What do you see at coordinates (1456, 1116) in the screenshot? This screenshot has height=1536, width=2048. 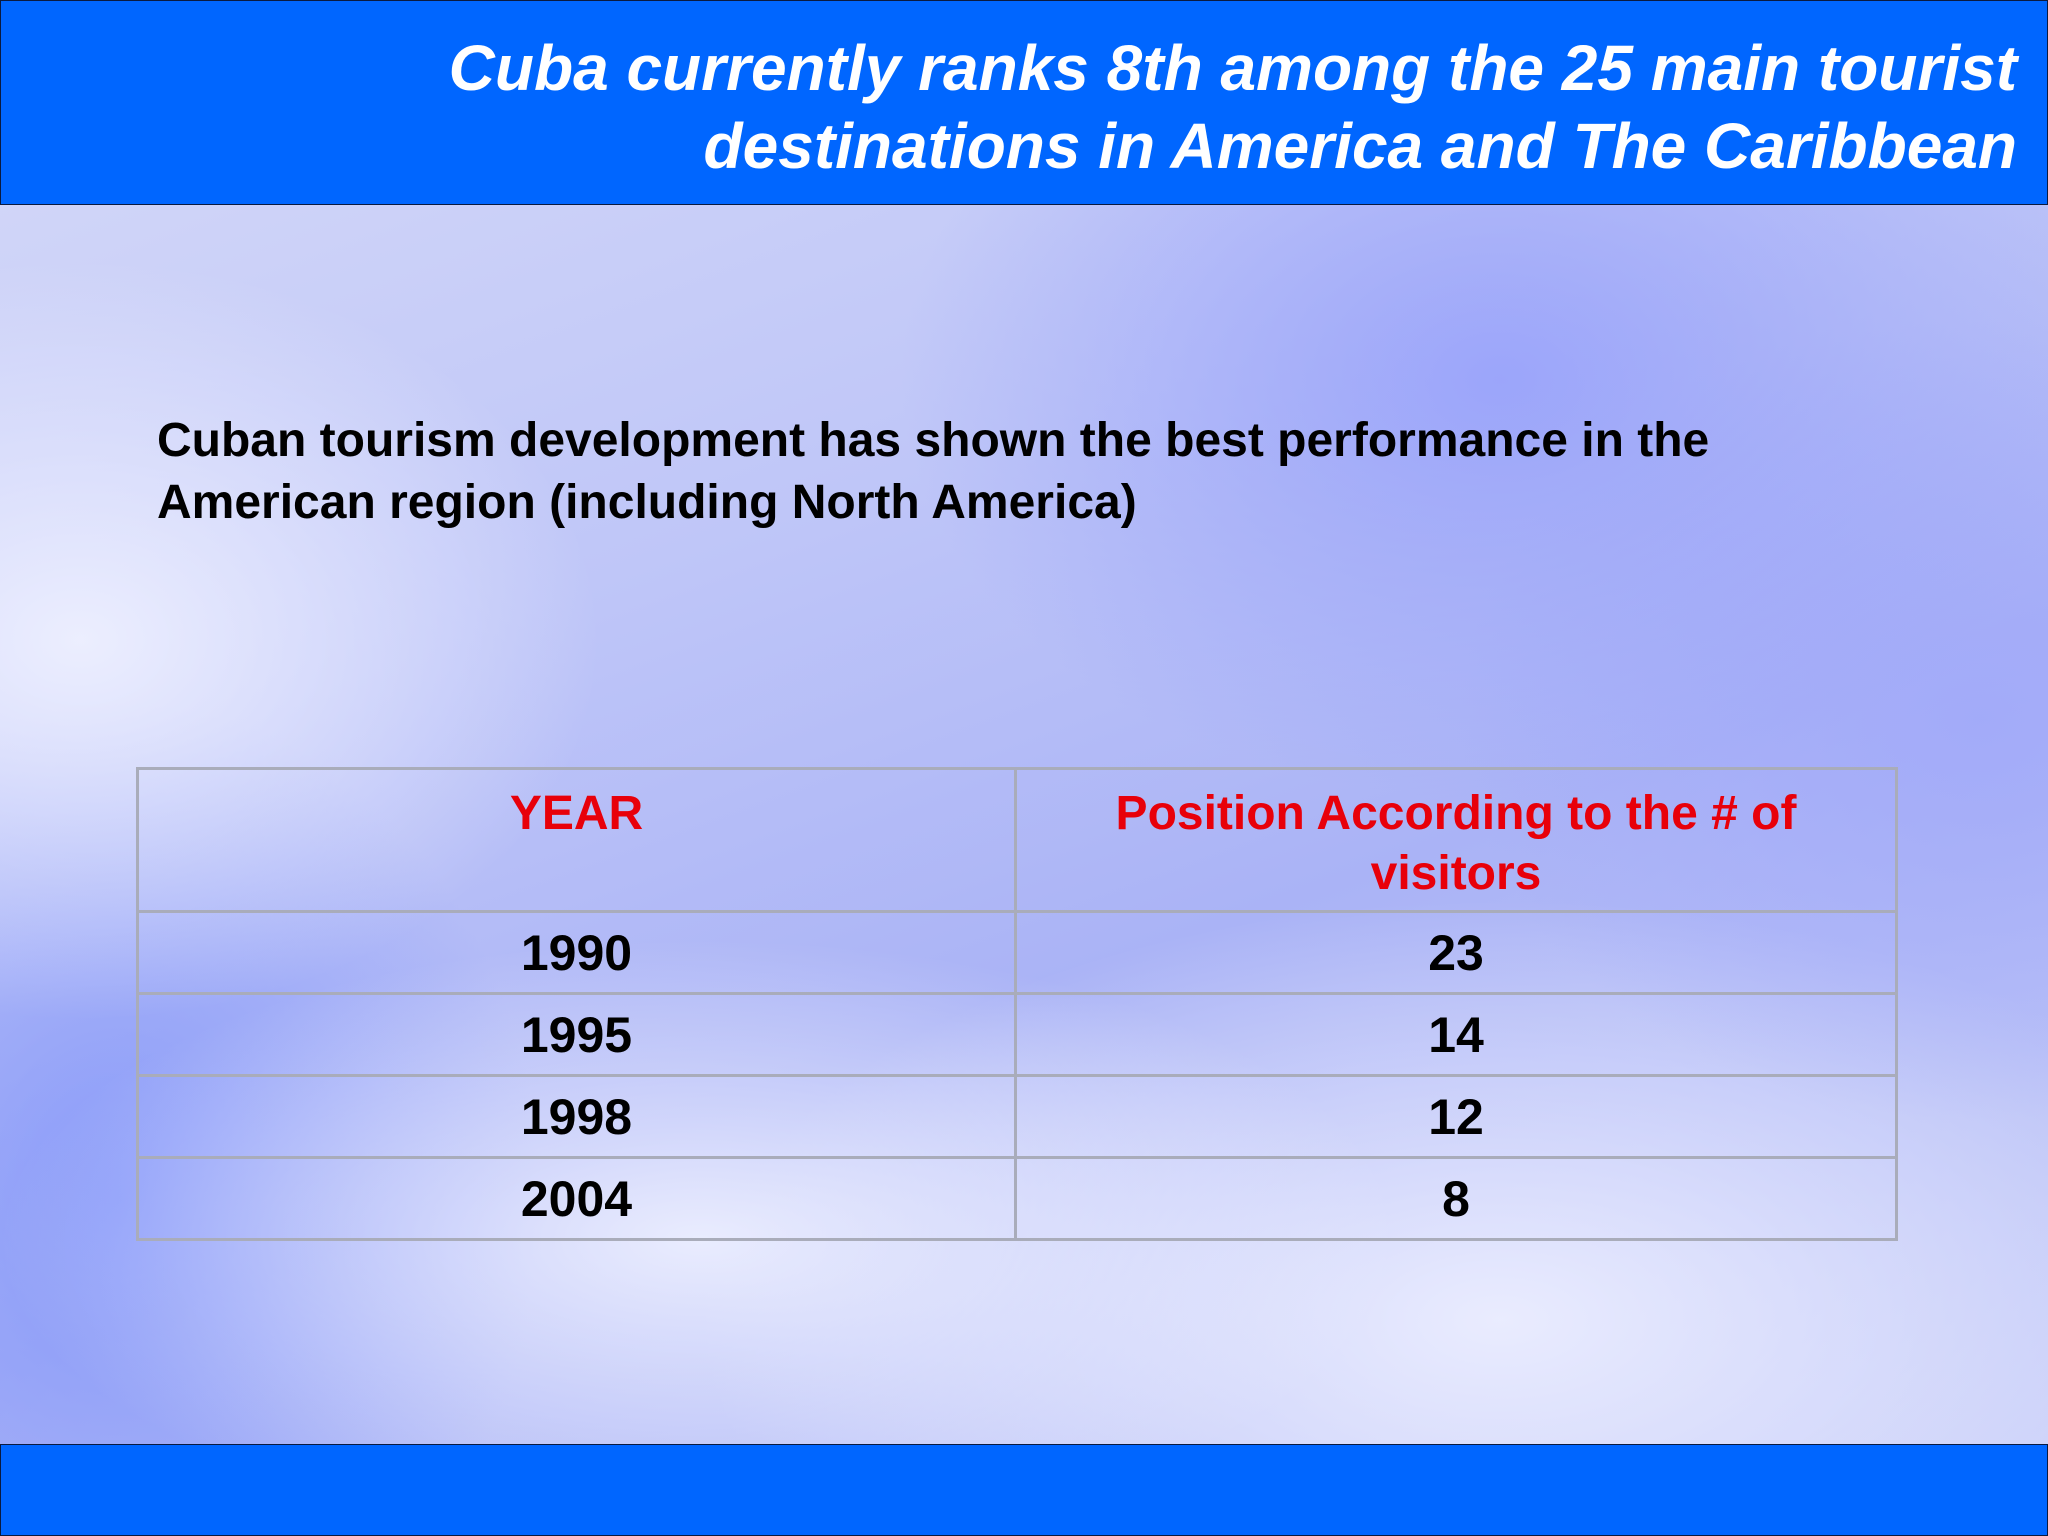 I see `position-cell: 12` at bounding box center [1456, 1116].